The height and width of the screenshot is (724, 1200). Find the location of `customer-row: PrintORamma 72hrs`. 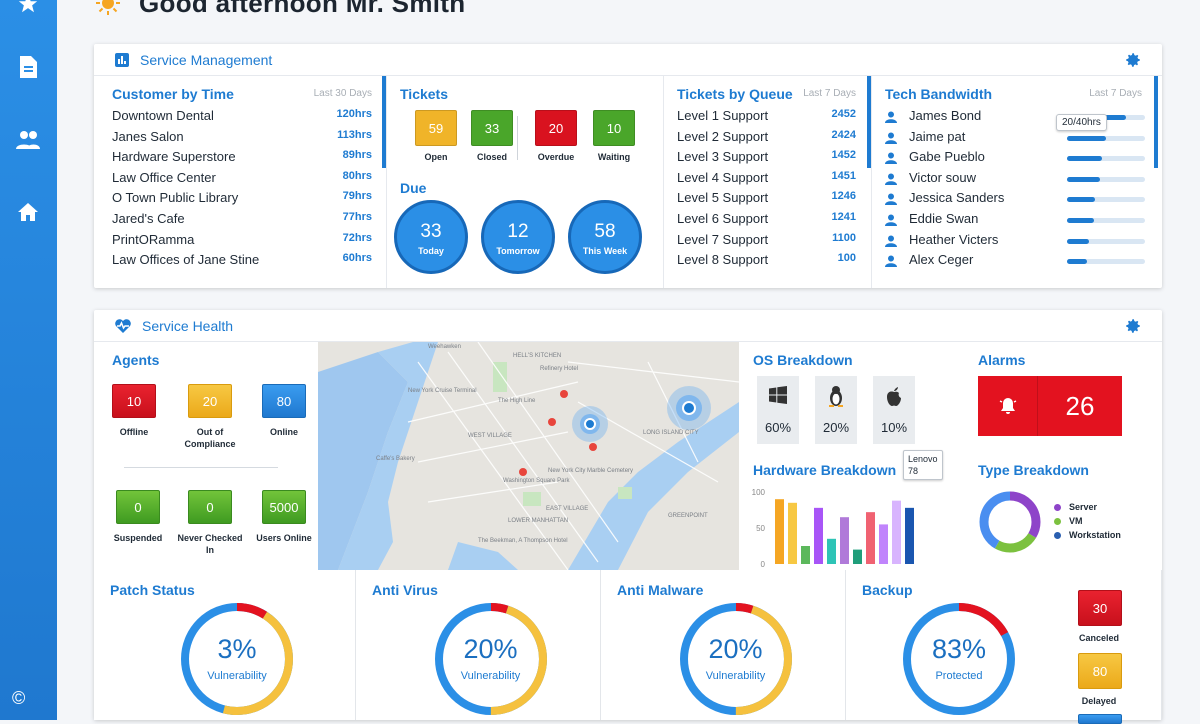

customer-row: PrintORamma 72hrs is located at coordinates (242, 242).